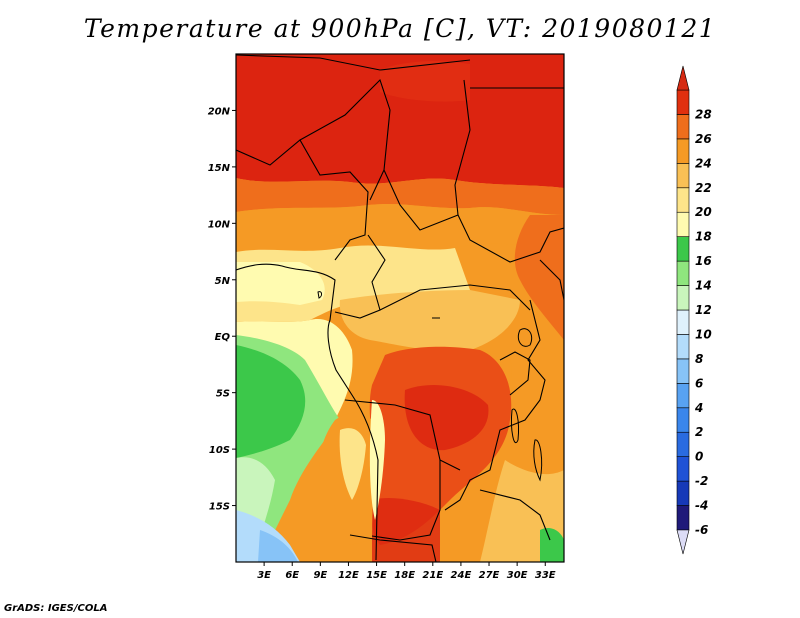 This screenshot has height=618, width=800. I want to click on lon-tick-label: 27E, so click(489, 575).